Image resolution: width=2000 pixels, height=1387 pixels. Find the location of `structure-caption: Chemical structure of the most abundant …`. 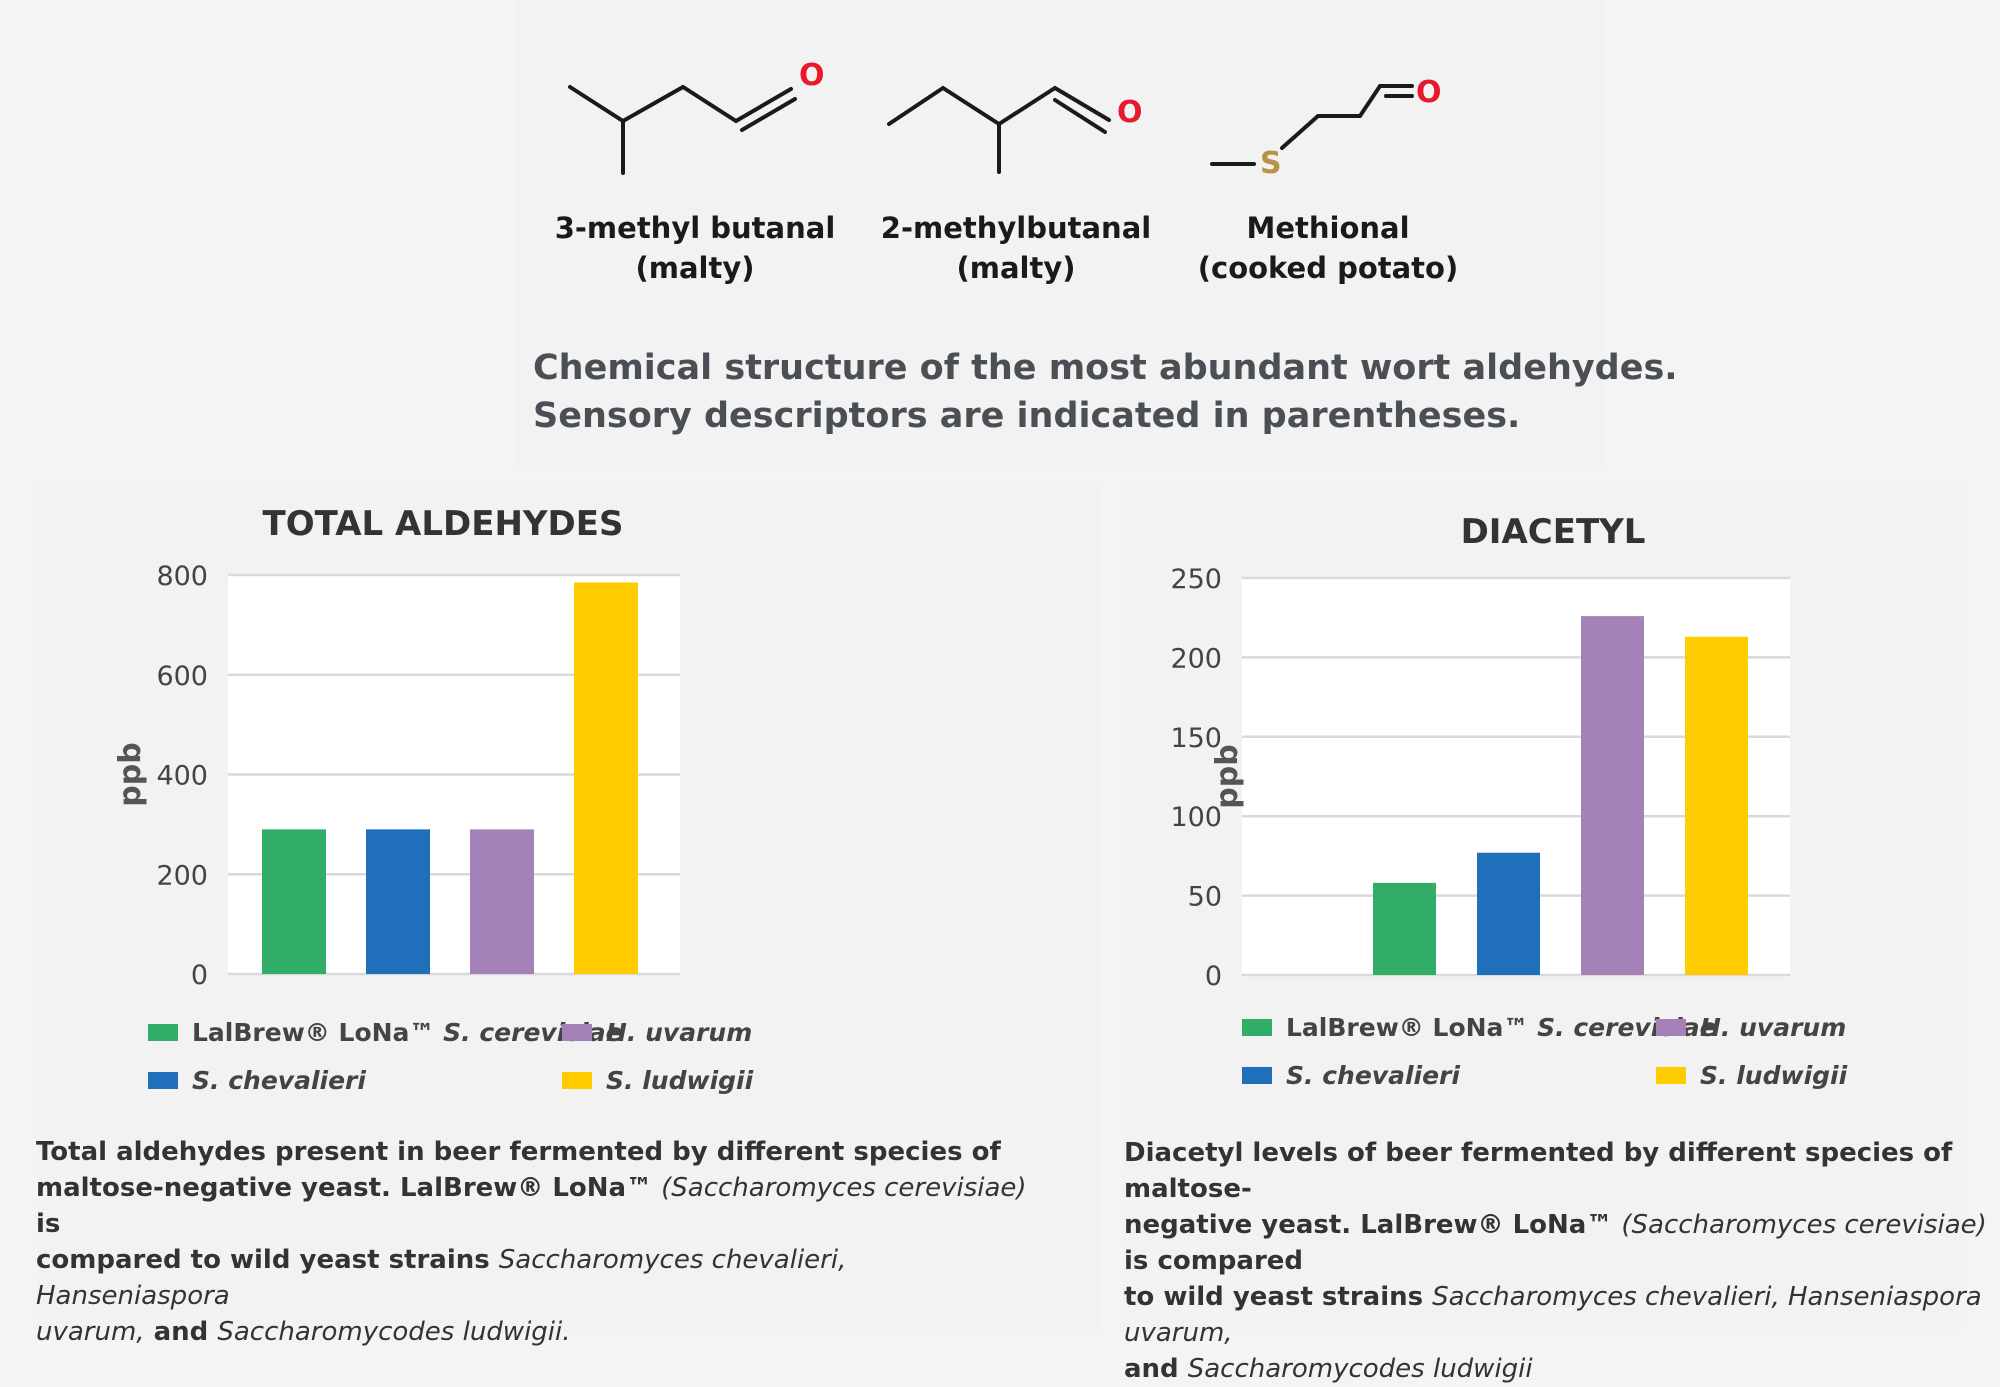

structure-caption: Chemical structure of the most abundant … is located at coordinates (1105, 392).